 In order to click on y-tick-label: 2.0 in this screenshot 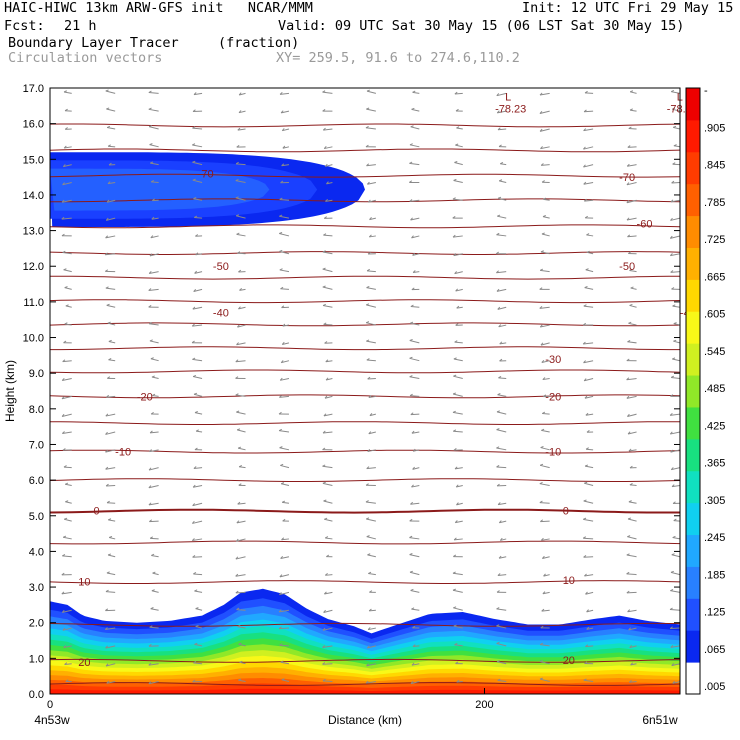, I will do `click(36, 624)`.